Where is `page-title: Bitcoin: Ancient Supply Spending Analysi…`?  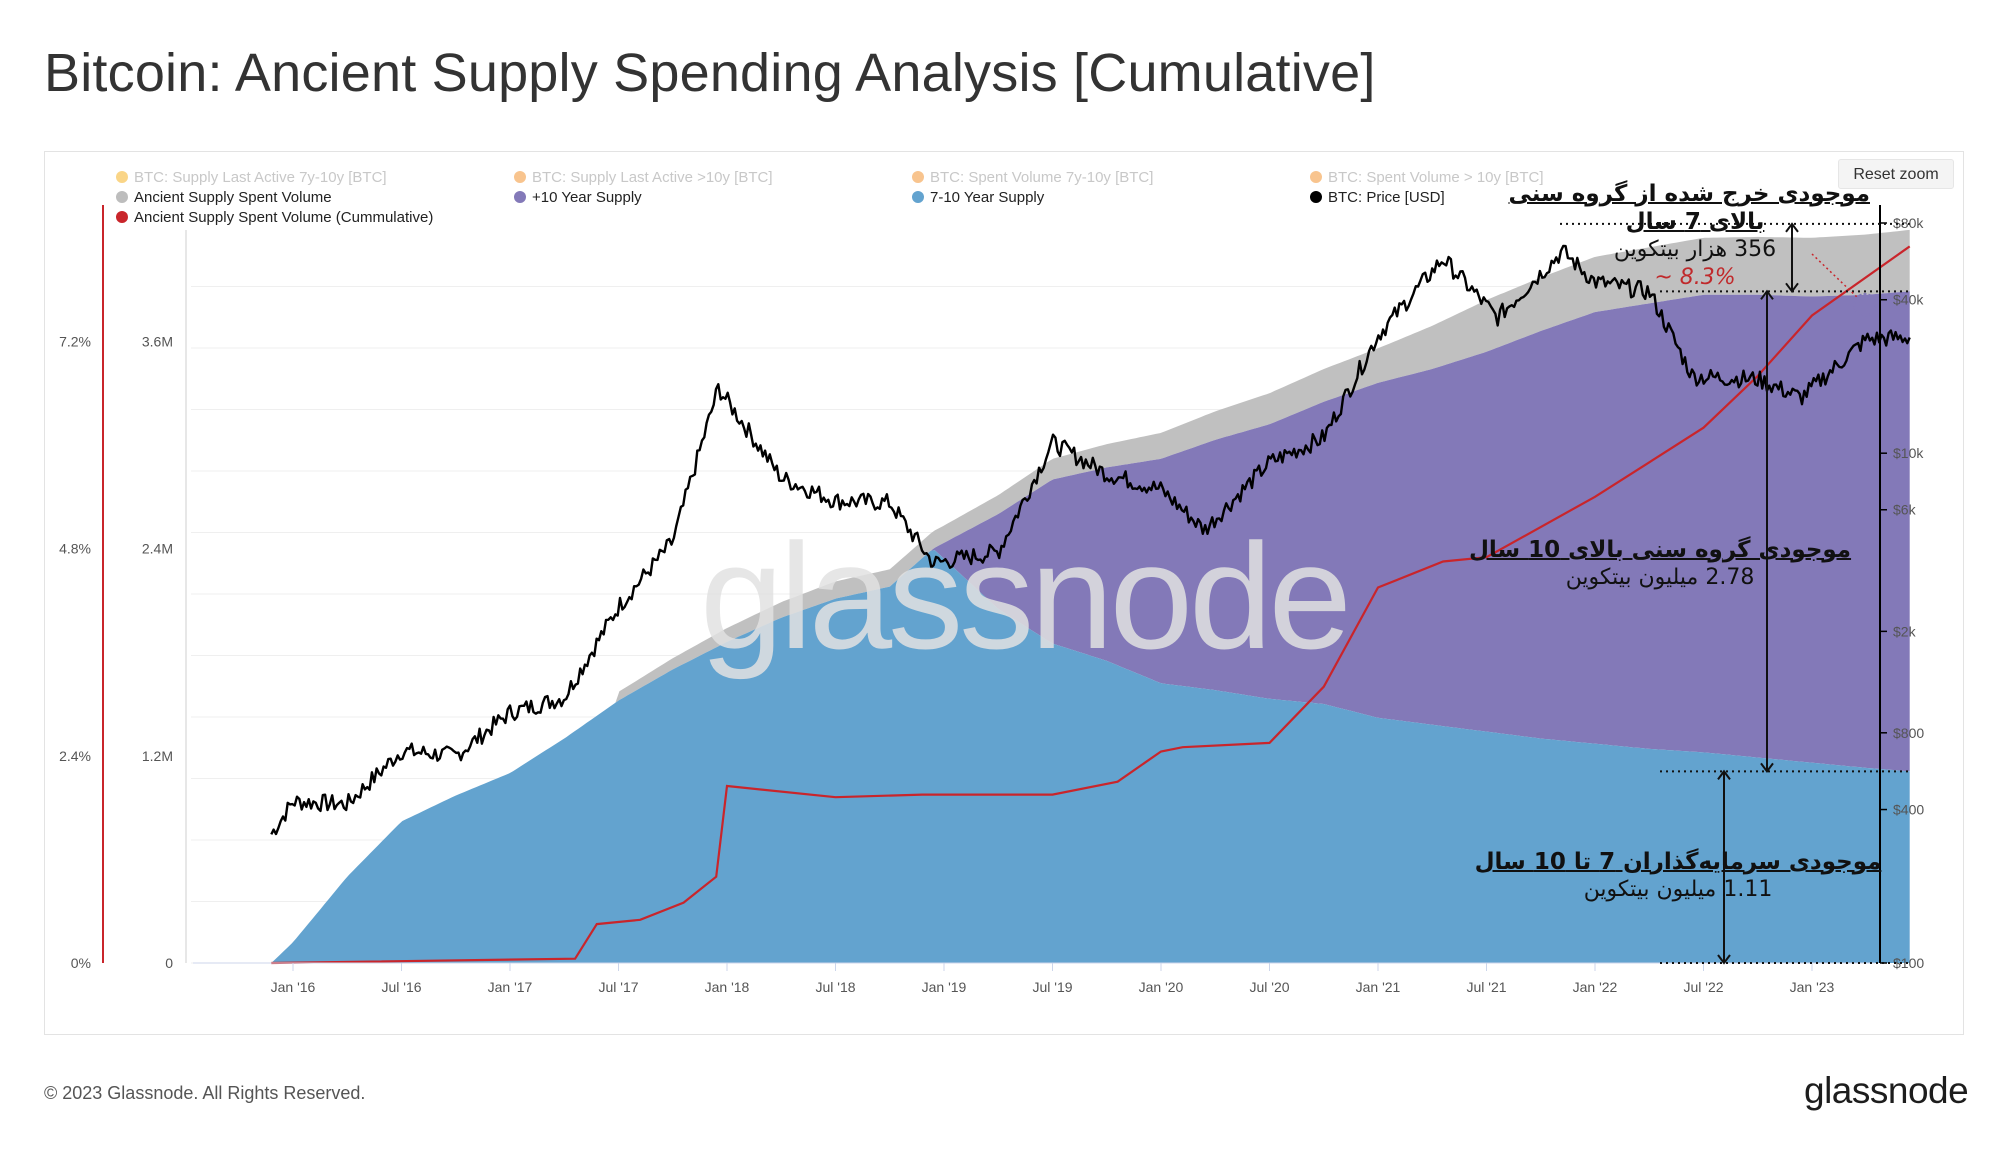
page-title: Bitcoin: Ancient Supply Spending Analysi… is located at coordinates (710, 73).